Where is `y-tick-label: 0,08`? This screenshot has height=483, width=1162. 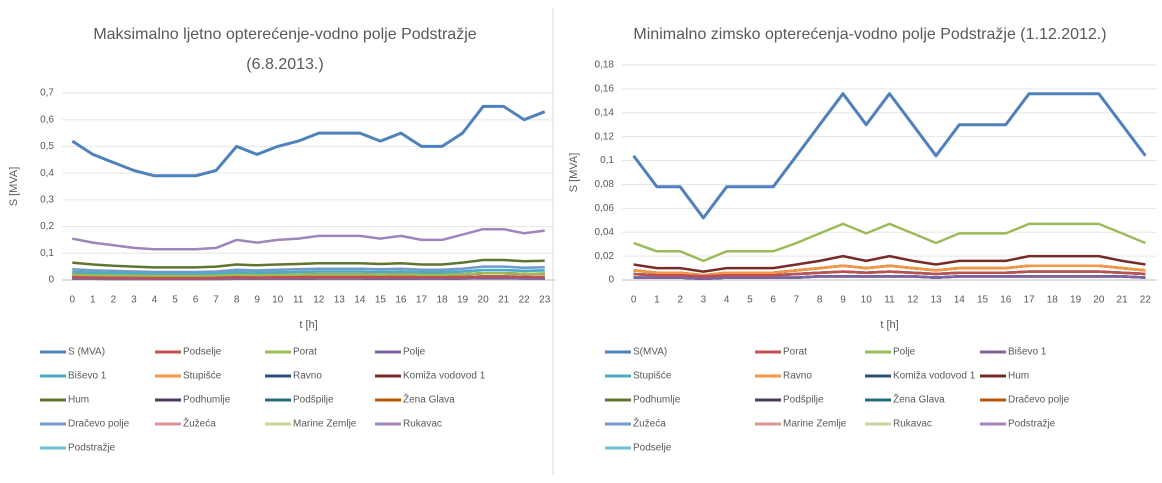
y-tick-label: 0,08 is located at coordinates (605, 184).